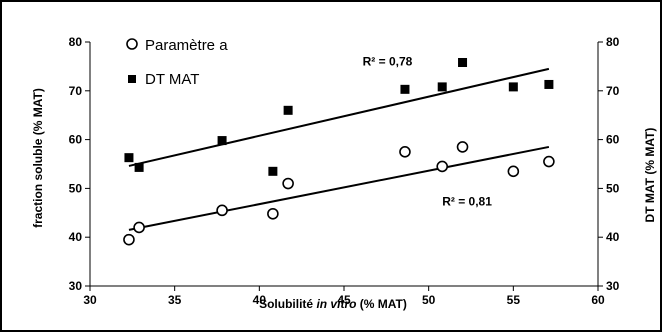  I want to click on x-tick-label: 50, so click(429, 300).